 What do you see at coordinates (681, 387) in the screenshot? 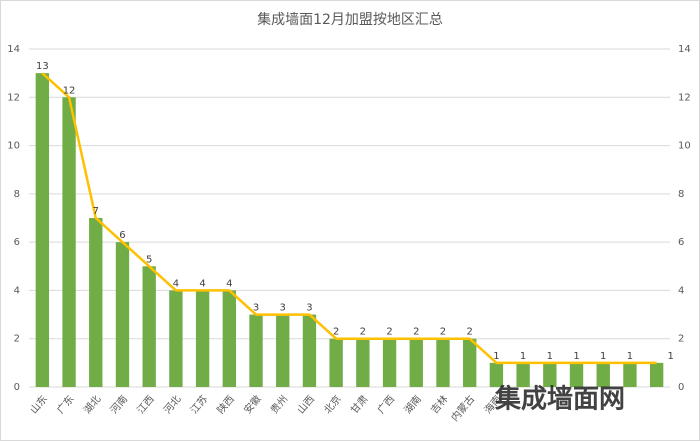
I see `y2-tick-label: 0` at bounding box center [681, 387].